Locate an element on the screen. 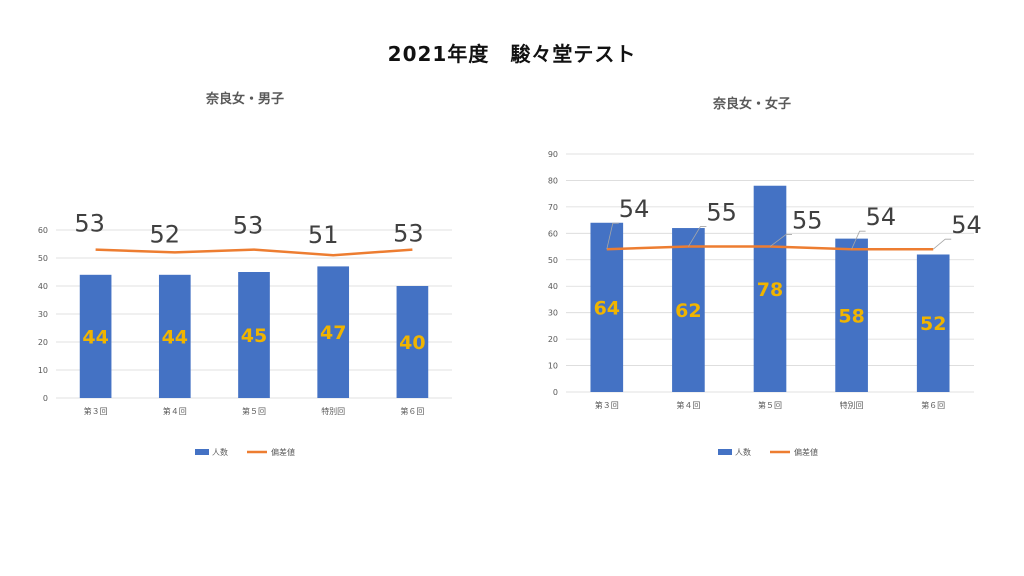  bar-data-label: 52 is located at coordinates (933, 324).